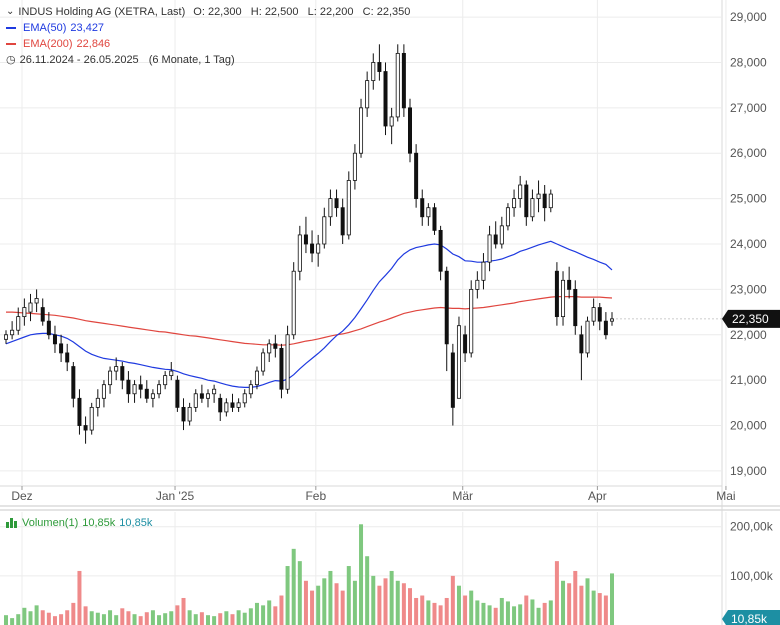  Describe the element at coordinates (315, 496) in the screenshot. I see `x-tick-label: Feb` at that location.